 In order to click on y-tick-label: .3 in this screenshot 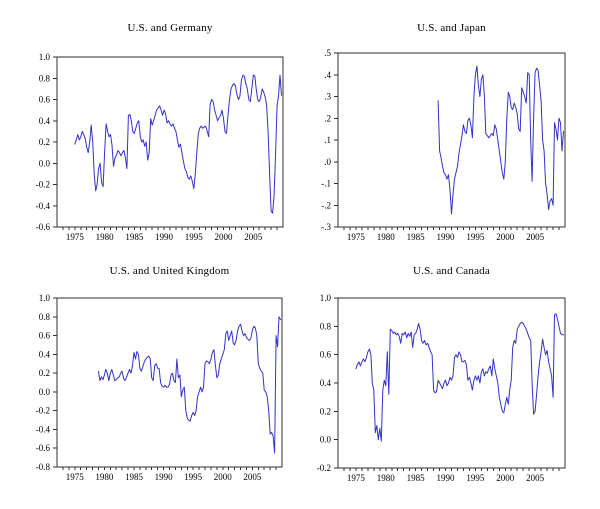, I will do `click(327, 97)`.